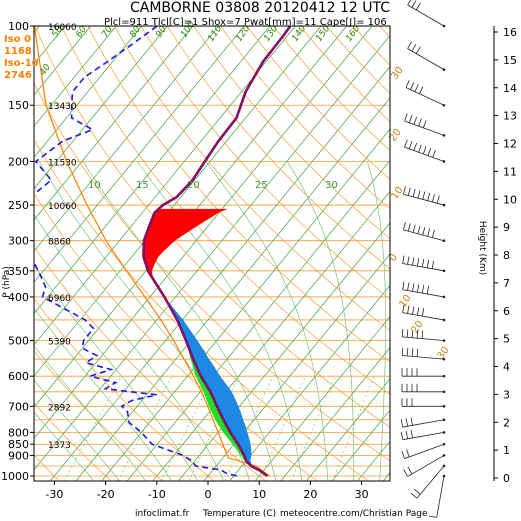 The height and width of the screenshot is (521, 521). Describe the element at coordinates (18, 241) in the screenshot. I see `pressure-tick-label: 300` at that location.